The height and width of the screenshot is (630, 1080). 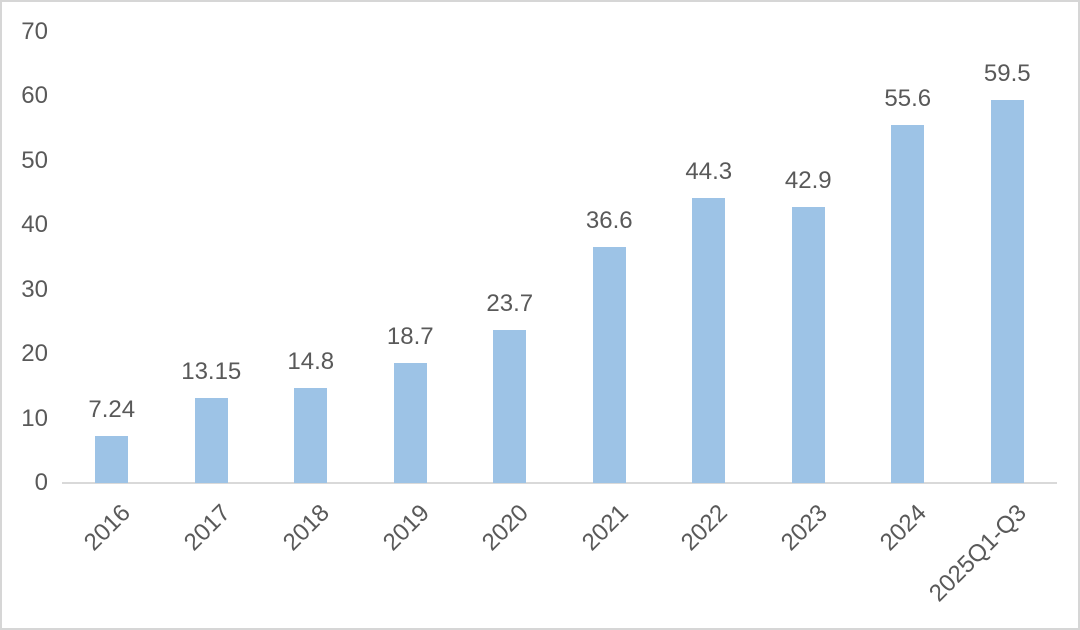 What do you see at coordinates (410, 336) in the screenshot?
I see `bar-value-label: 18.7` at bounding box center [410, 336].